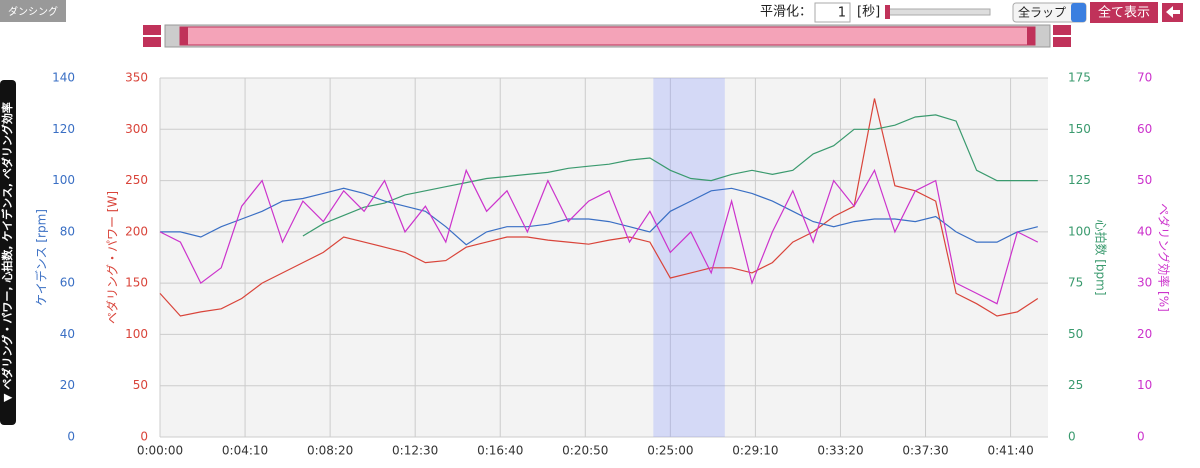 The height and width of the screenshot is (468, 1200). Describe the element at coordinates (868, 12) in the screenshot. I see `smoothing-unit: [秒]` at that location.